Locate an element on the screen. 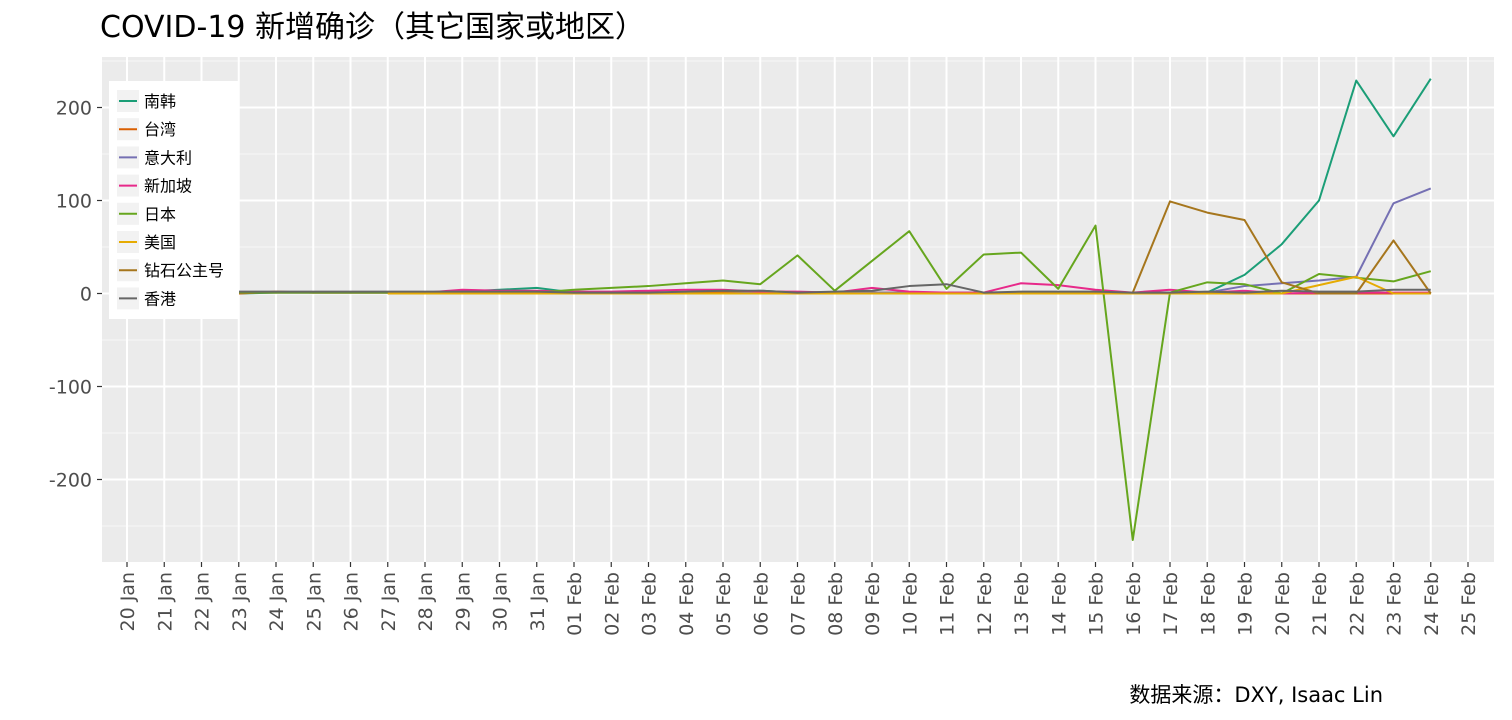 Image resolution: width=1512 pixels, height=720 pixels. x-tick-label: 04 Feb is located at coordinates (687, 604).